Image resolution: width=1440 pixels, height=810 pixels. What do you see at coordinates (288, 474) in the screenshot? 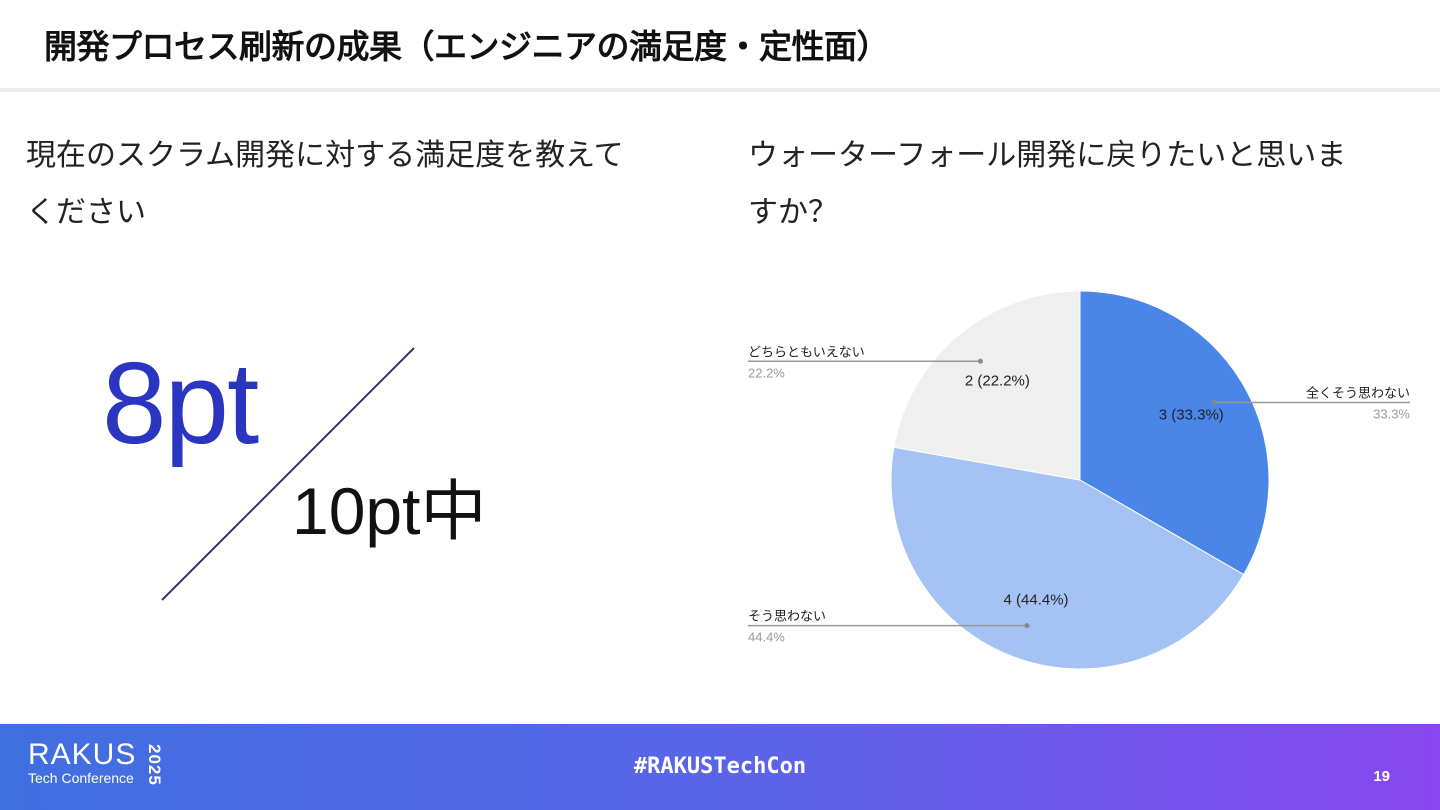
I see `slash-line` at bounding box center [288, 474].